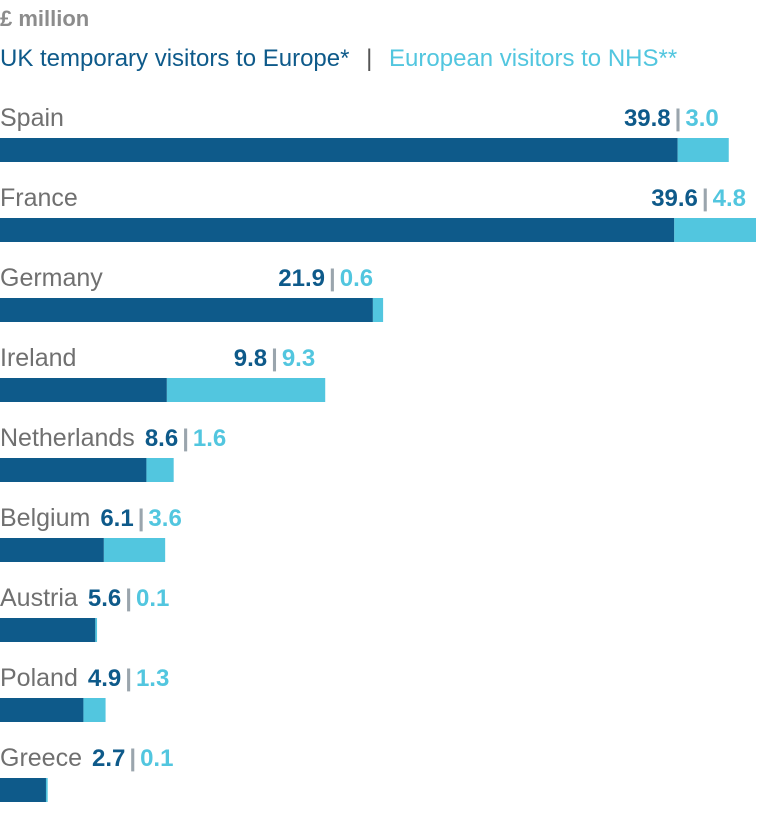 This screenshot has height=816, width=760. I want to click on value-nhs-greece: 0.1, so click(156, 758).